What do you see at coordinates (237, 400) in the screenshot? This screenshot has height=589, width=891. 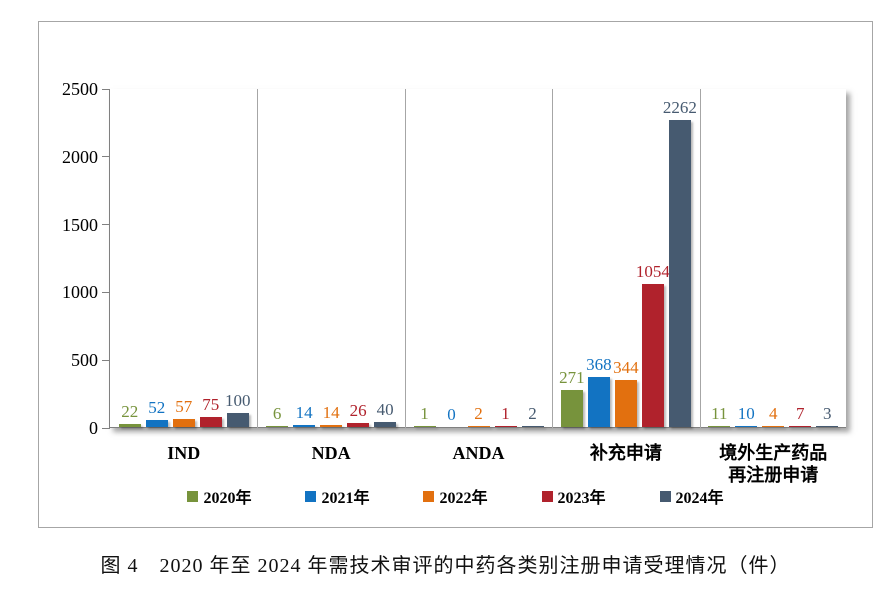 I see `bar-value-label: 100` at bounding box center [237, 400].